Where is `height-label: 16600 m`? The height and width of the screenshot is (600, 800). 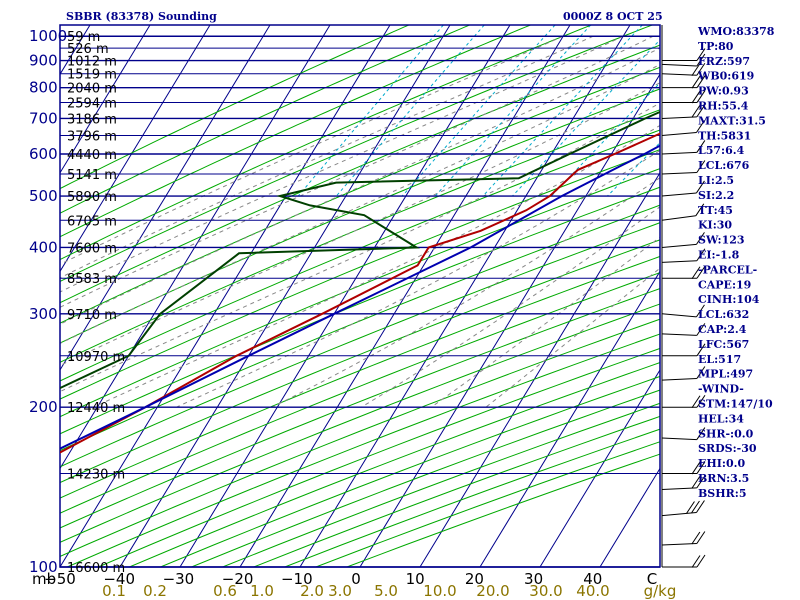
height-label: 16600 m is located at coordinates (96, 568).